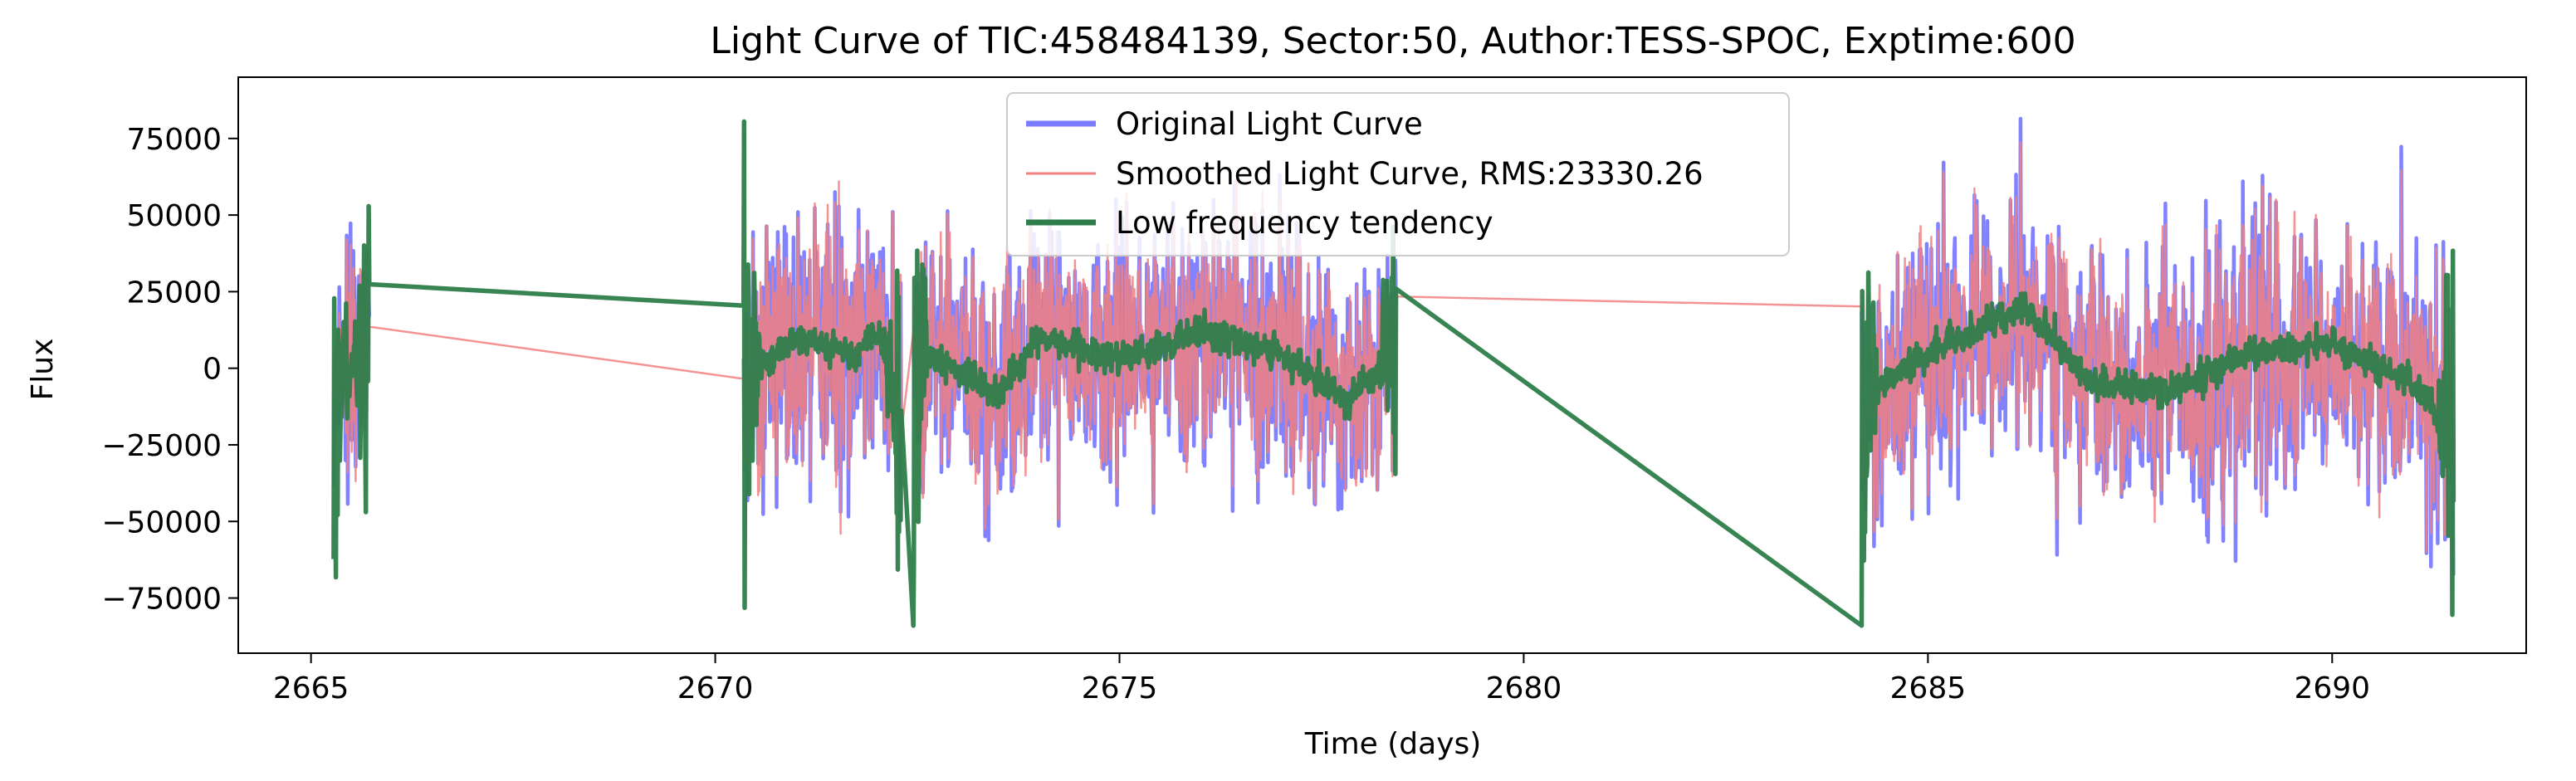 The height and width of the screenshot is (781, 2576). Describe the element at coordinates (715, 688) in the screenshot. I see `x-tick-label: 2670` at that location.